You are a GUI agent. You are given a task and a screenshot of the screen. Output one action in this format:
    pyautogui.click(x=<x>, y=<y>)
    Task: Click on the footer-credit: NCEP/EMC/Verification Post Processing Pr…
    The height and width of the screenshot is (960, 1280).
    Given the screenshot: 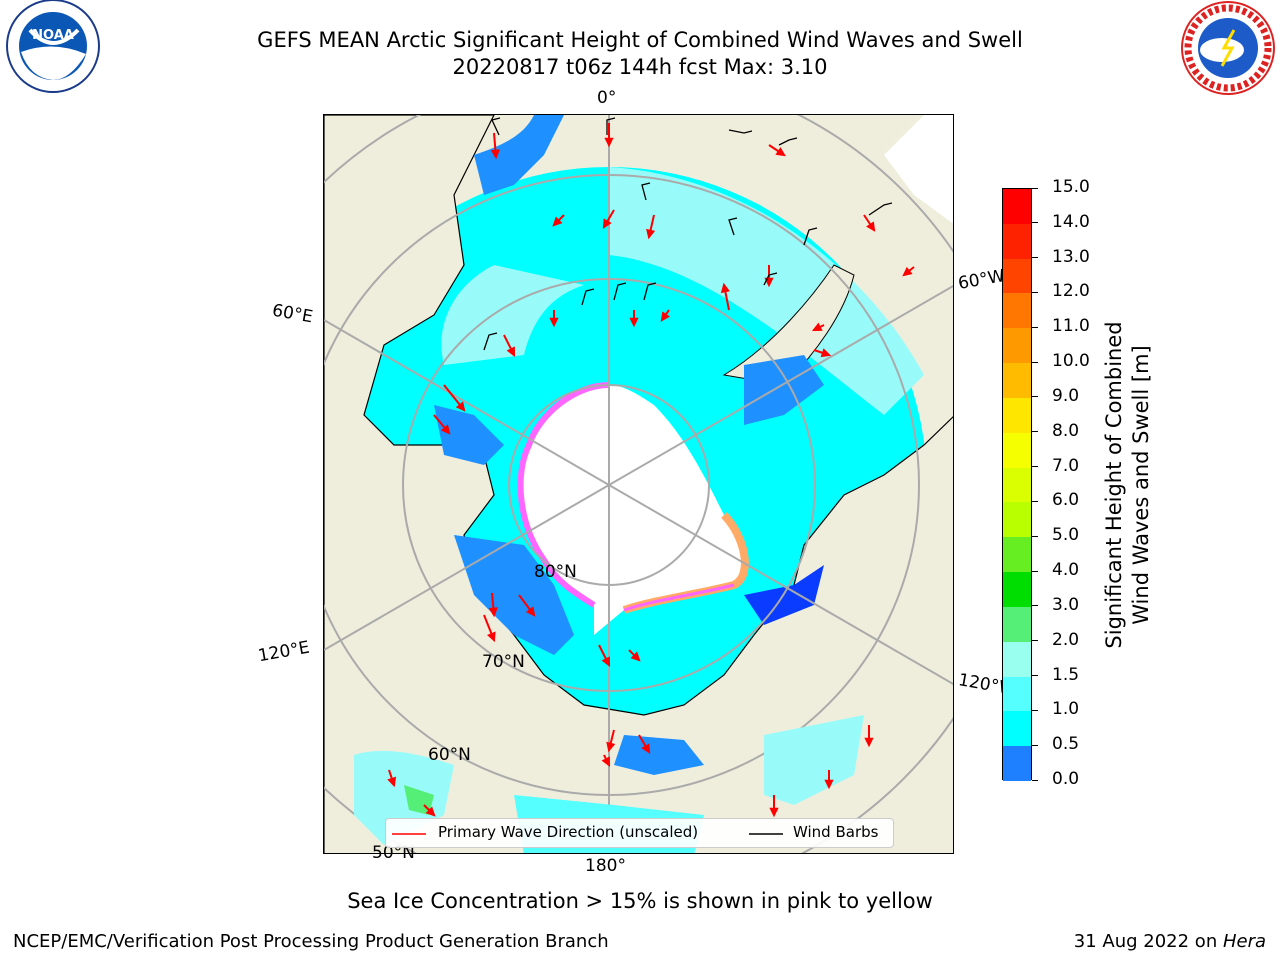 What is the action you would take?
    pyautogui.click(x=311, y=941)
    